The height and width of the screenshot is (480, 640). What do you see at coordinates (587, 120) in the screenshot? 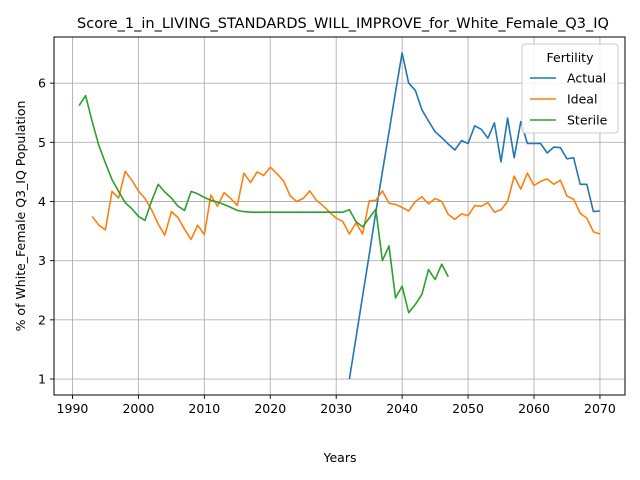
I see `legend-label-sterile: Sterile` at bounding box center [587, 120].